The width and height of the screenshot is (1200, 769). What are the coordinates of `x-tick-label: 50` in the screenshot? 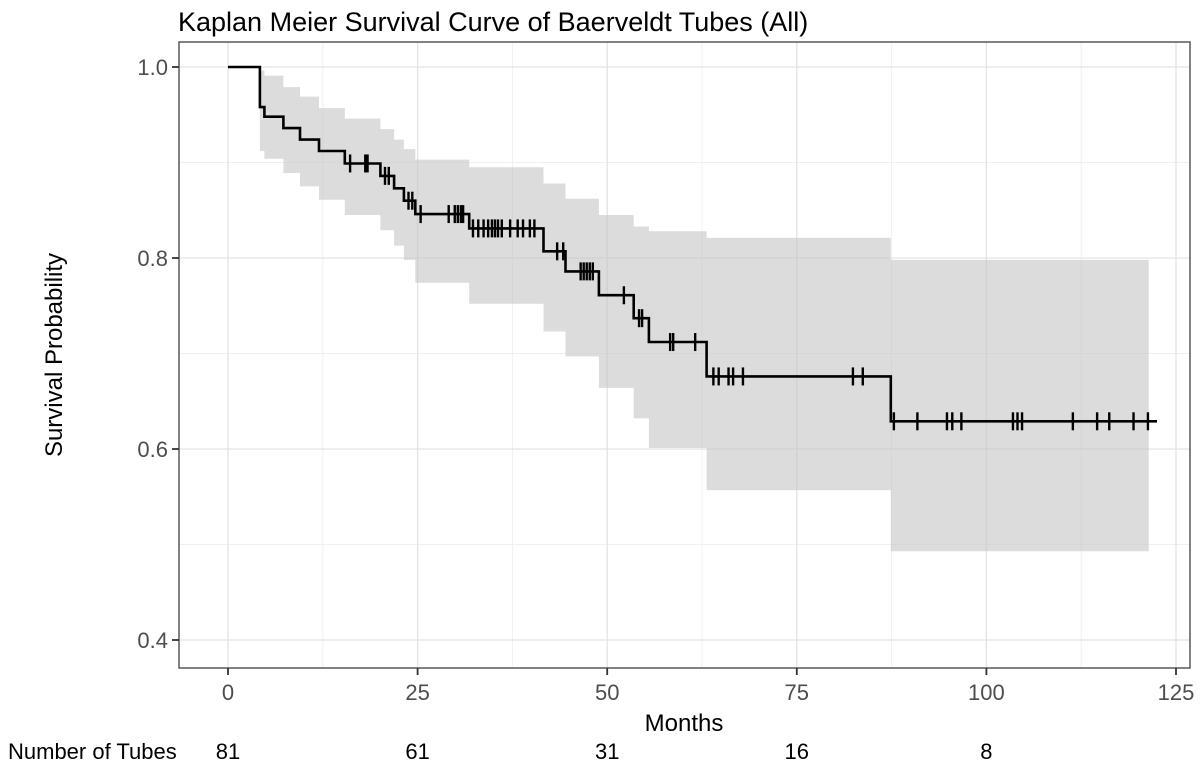 It's located at (607, 692).